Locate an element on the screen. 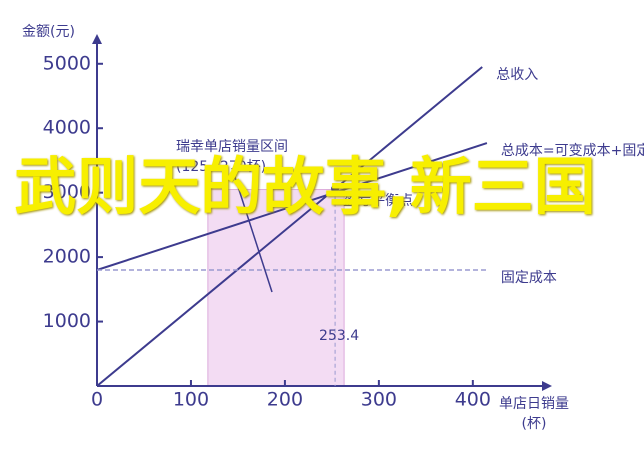 The width and height of the screenshot is (644, 449). x-axis-label: 单店日销量 is located at coordinates (534, 404).